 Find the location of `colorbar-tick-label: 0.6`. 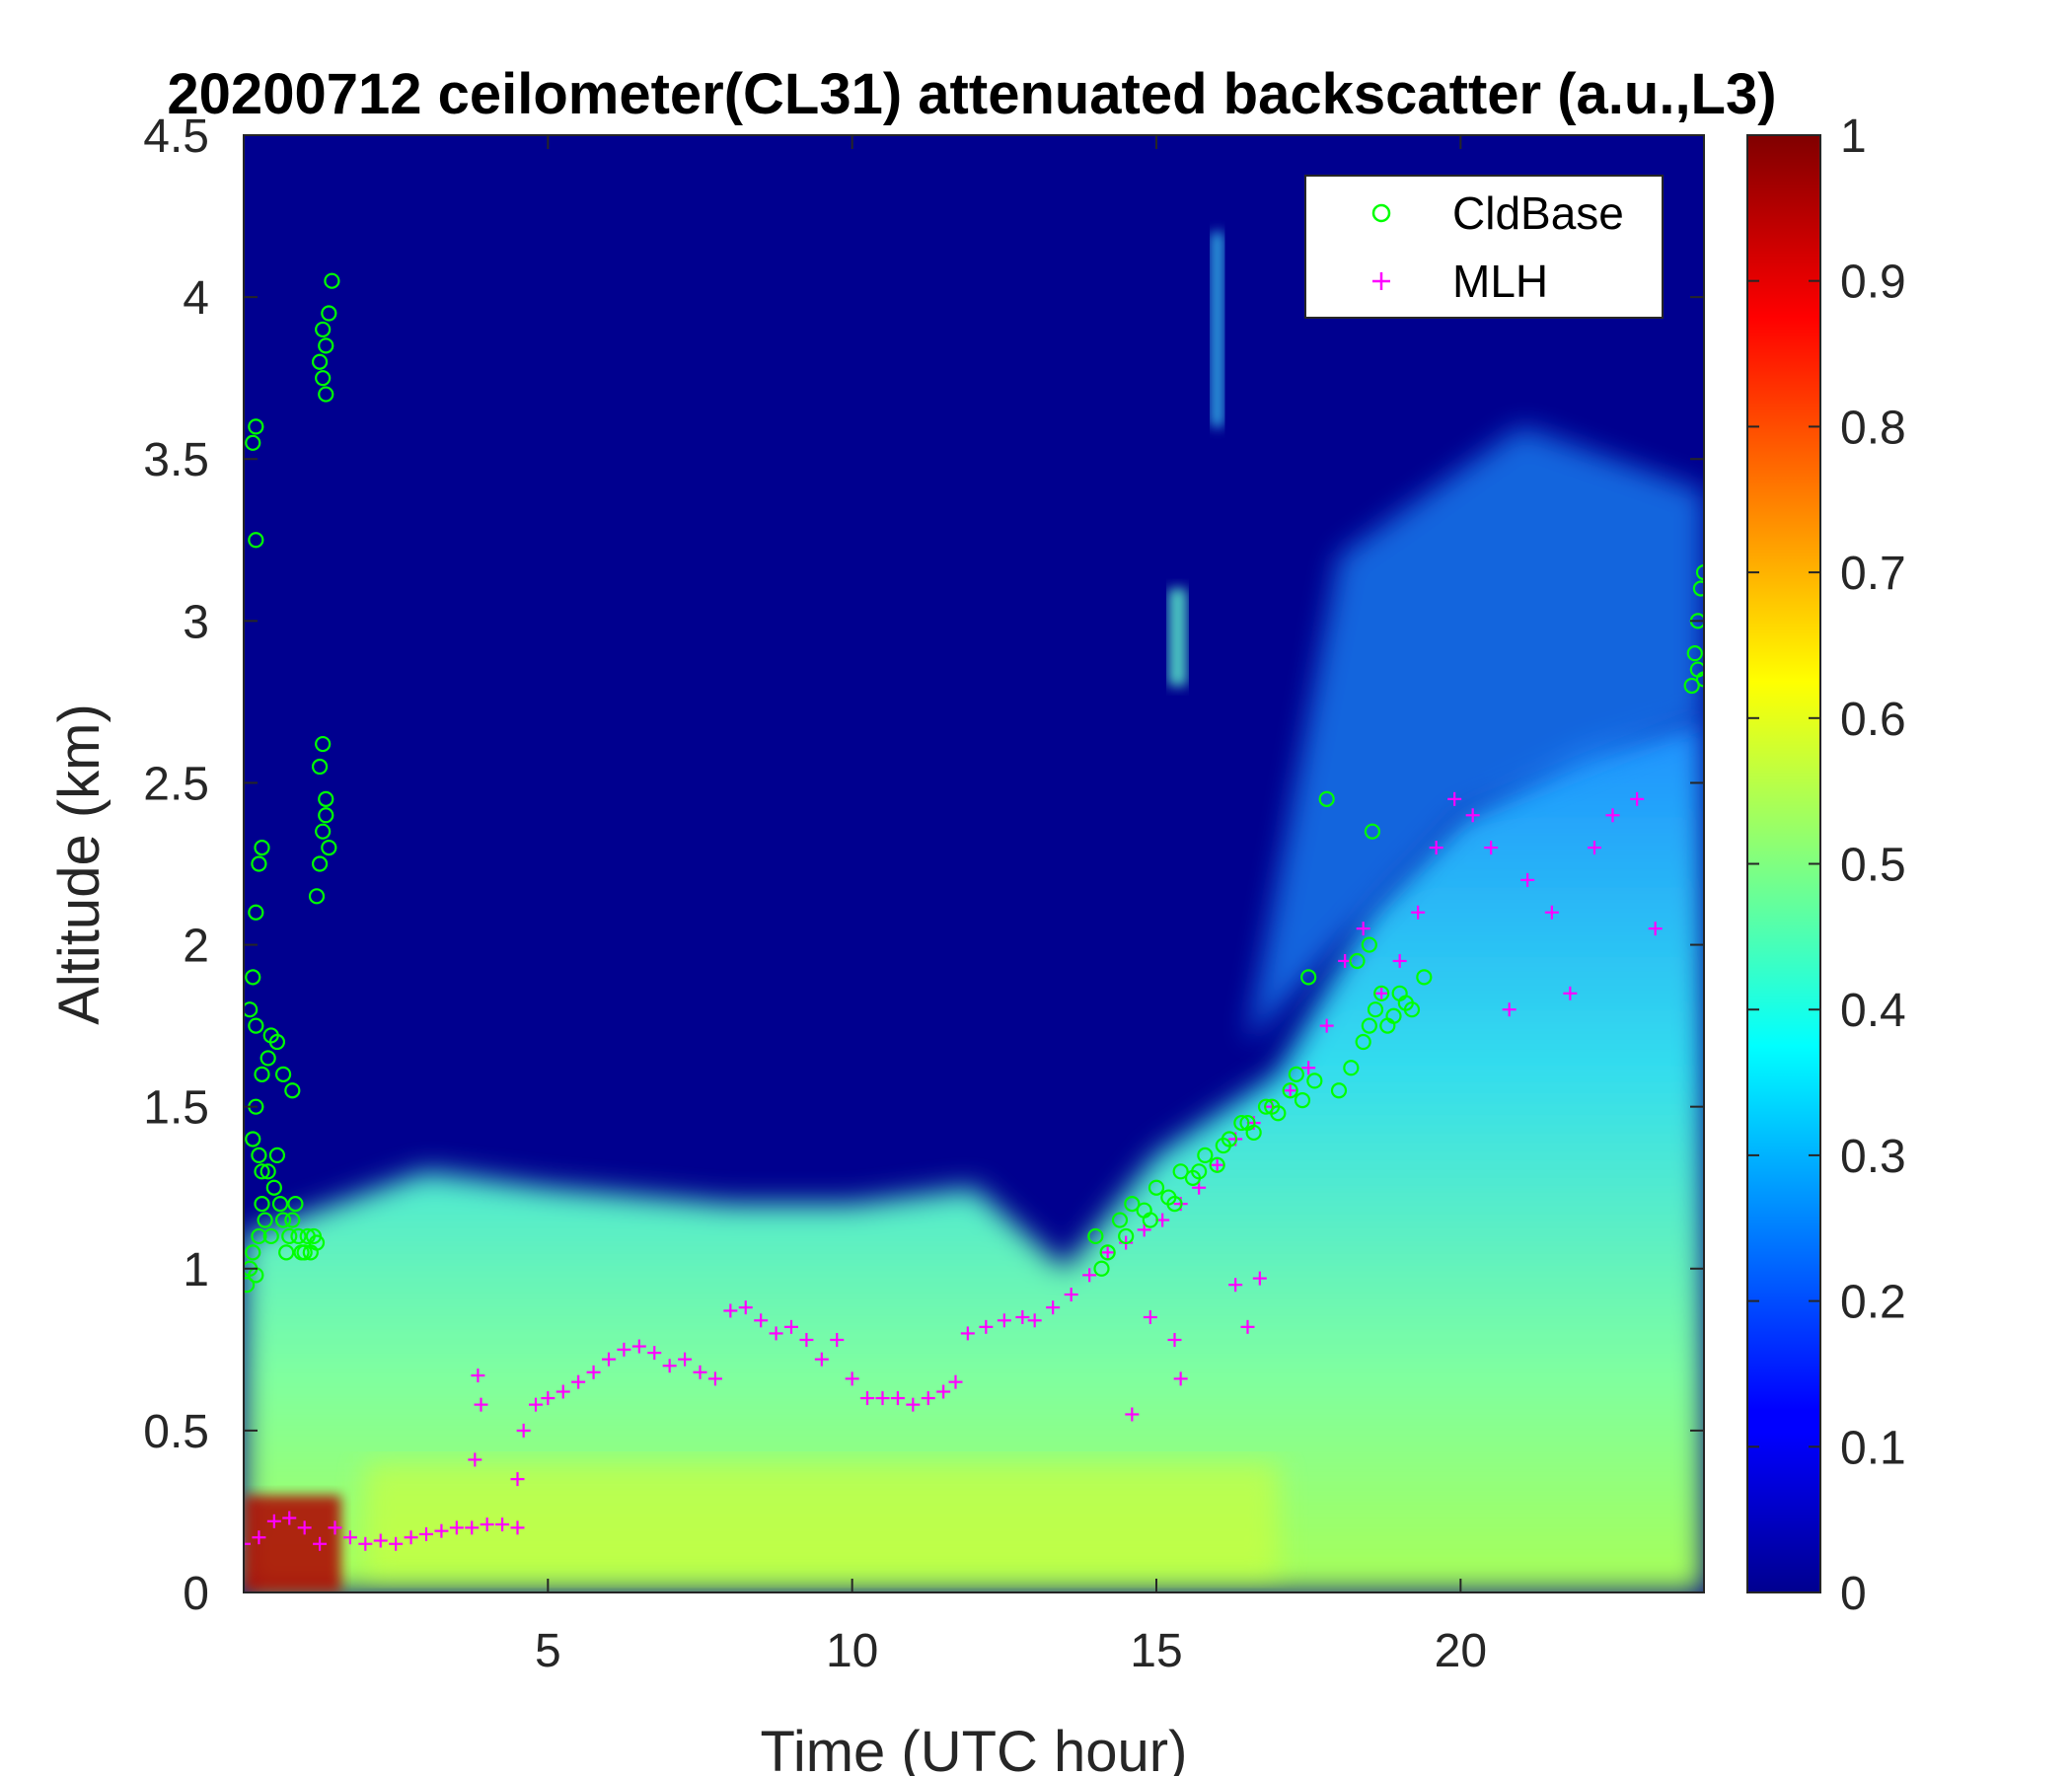

colorbar-tick-label: 0.6 is located at coordinates (1873, 720).